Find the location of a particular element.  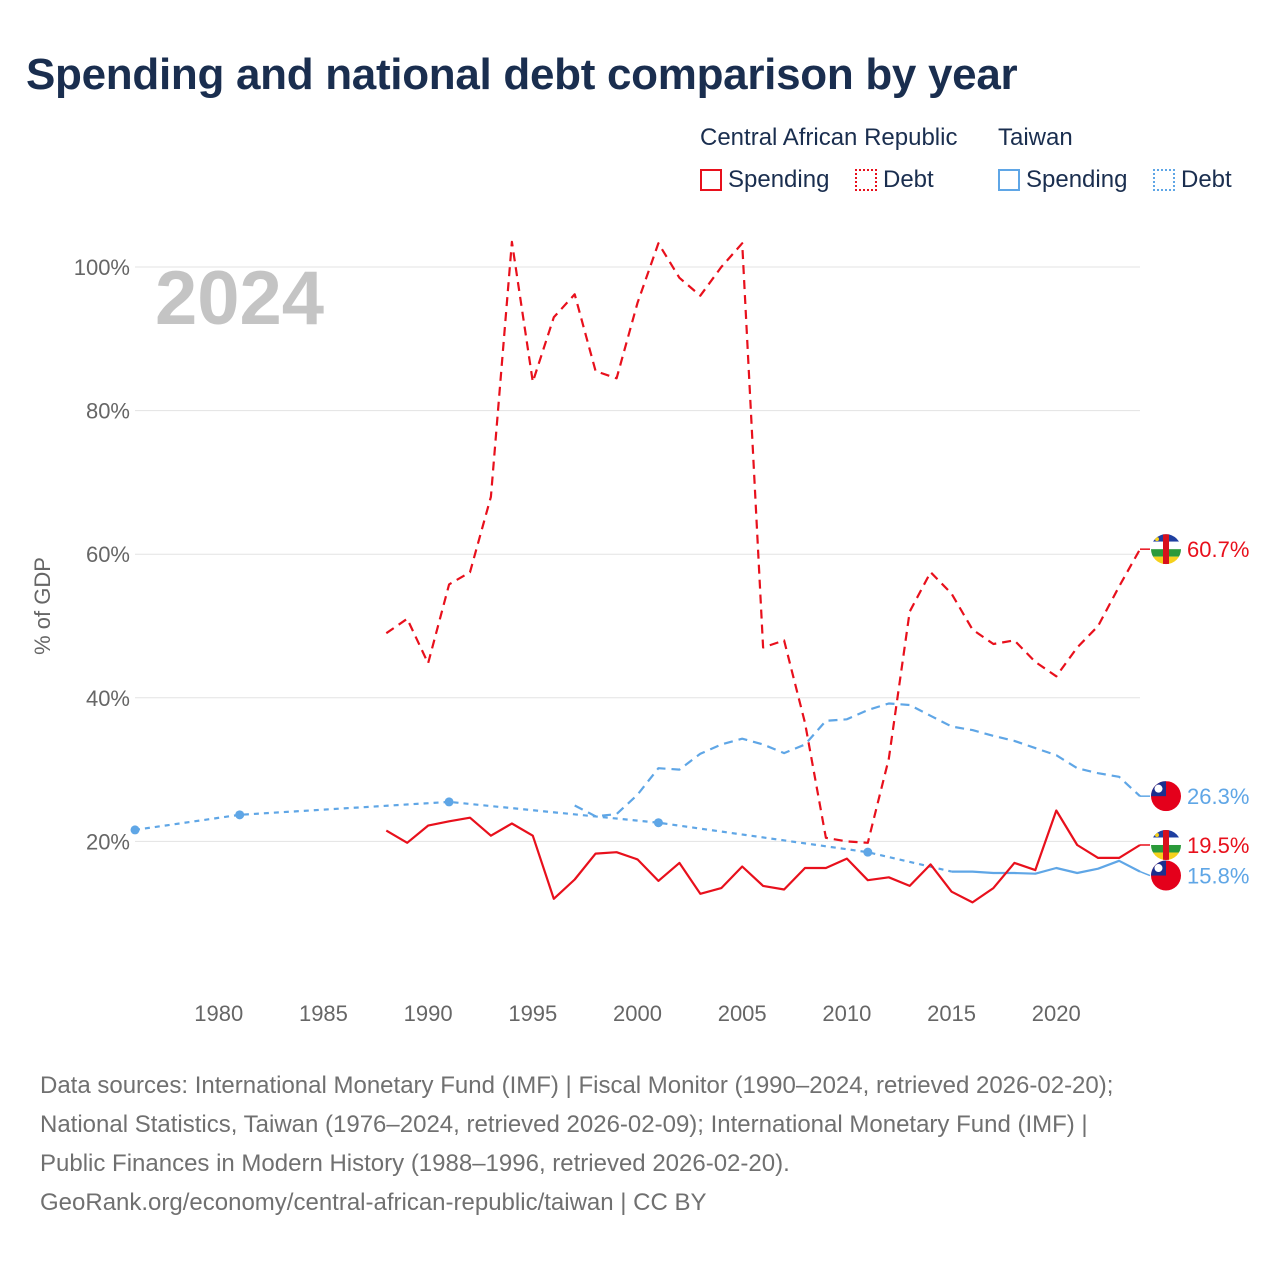

y-axis-ticks: 20% 40% 60% 80% 100% is located at coordinates (102, 554).